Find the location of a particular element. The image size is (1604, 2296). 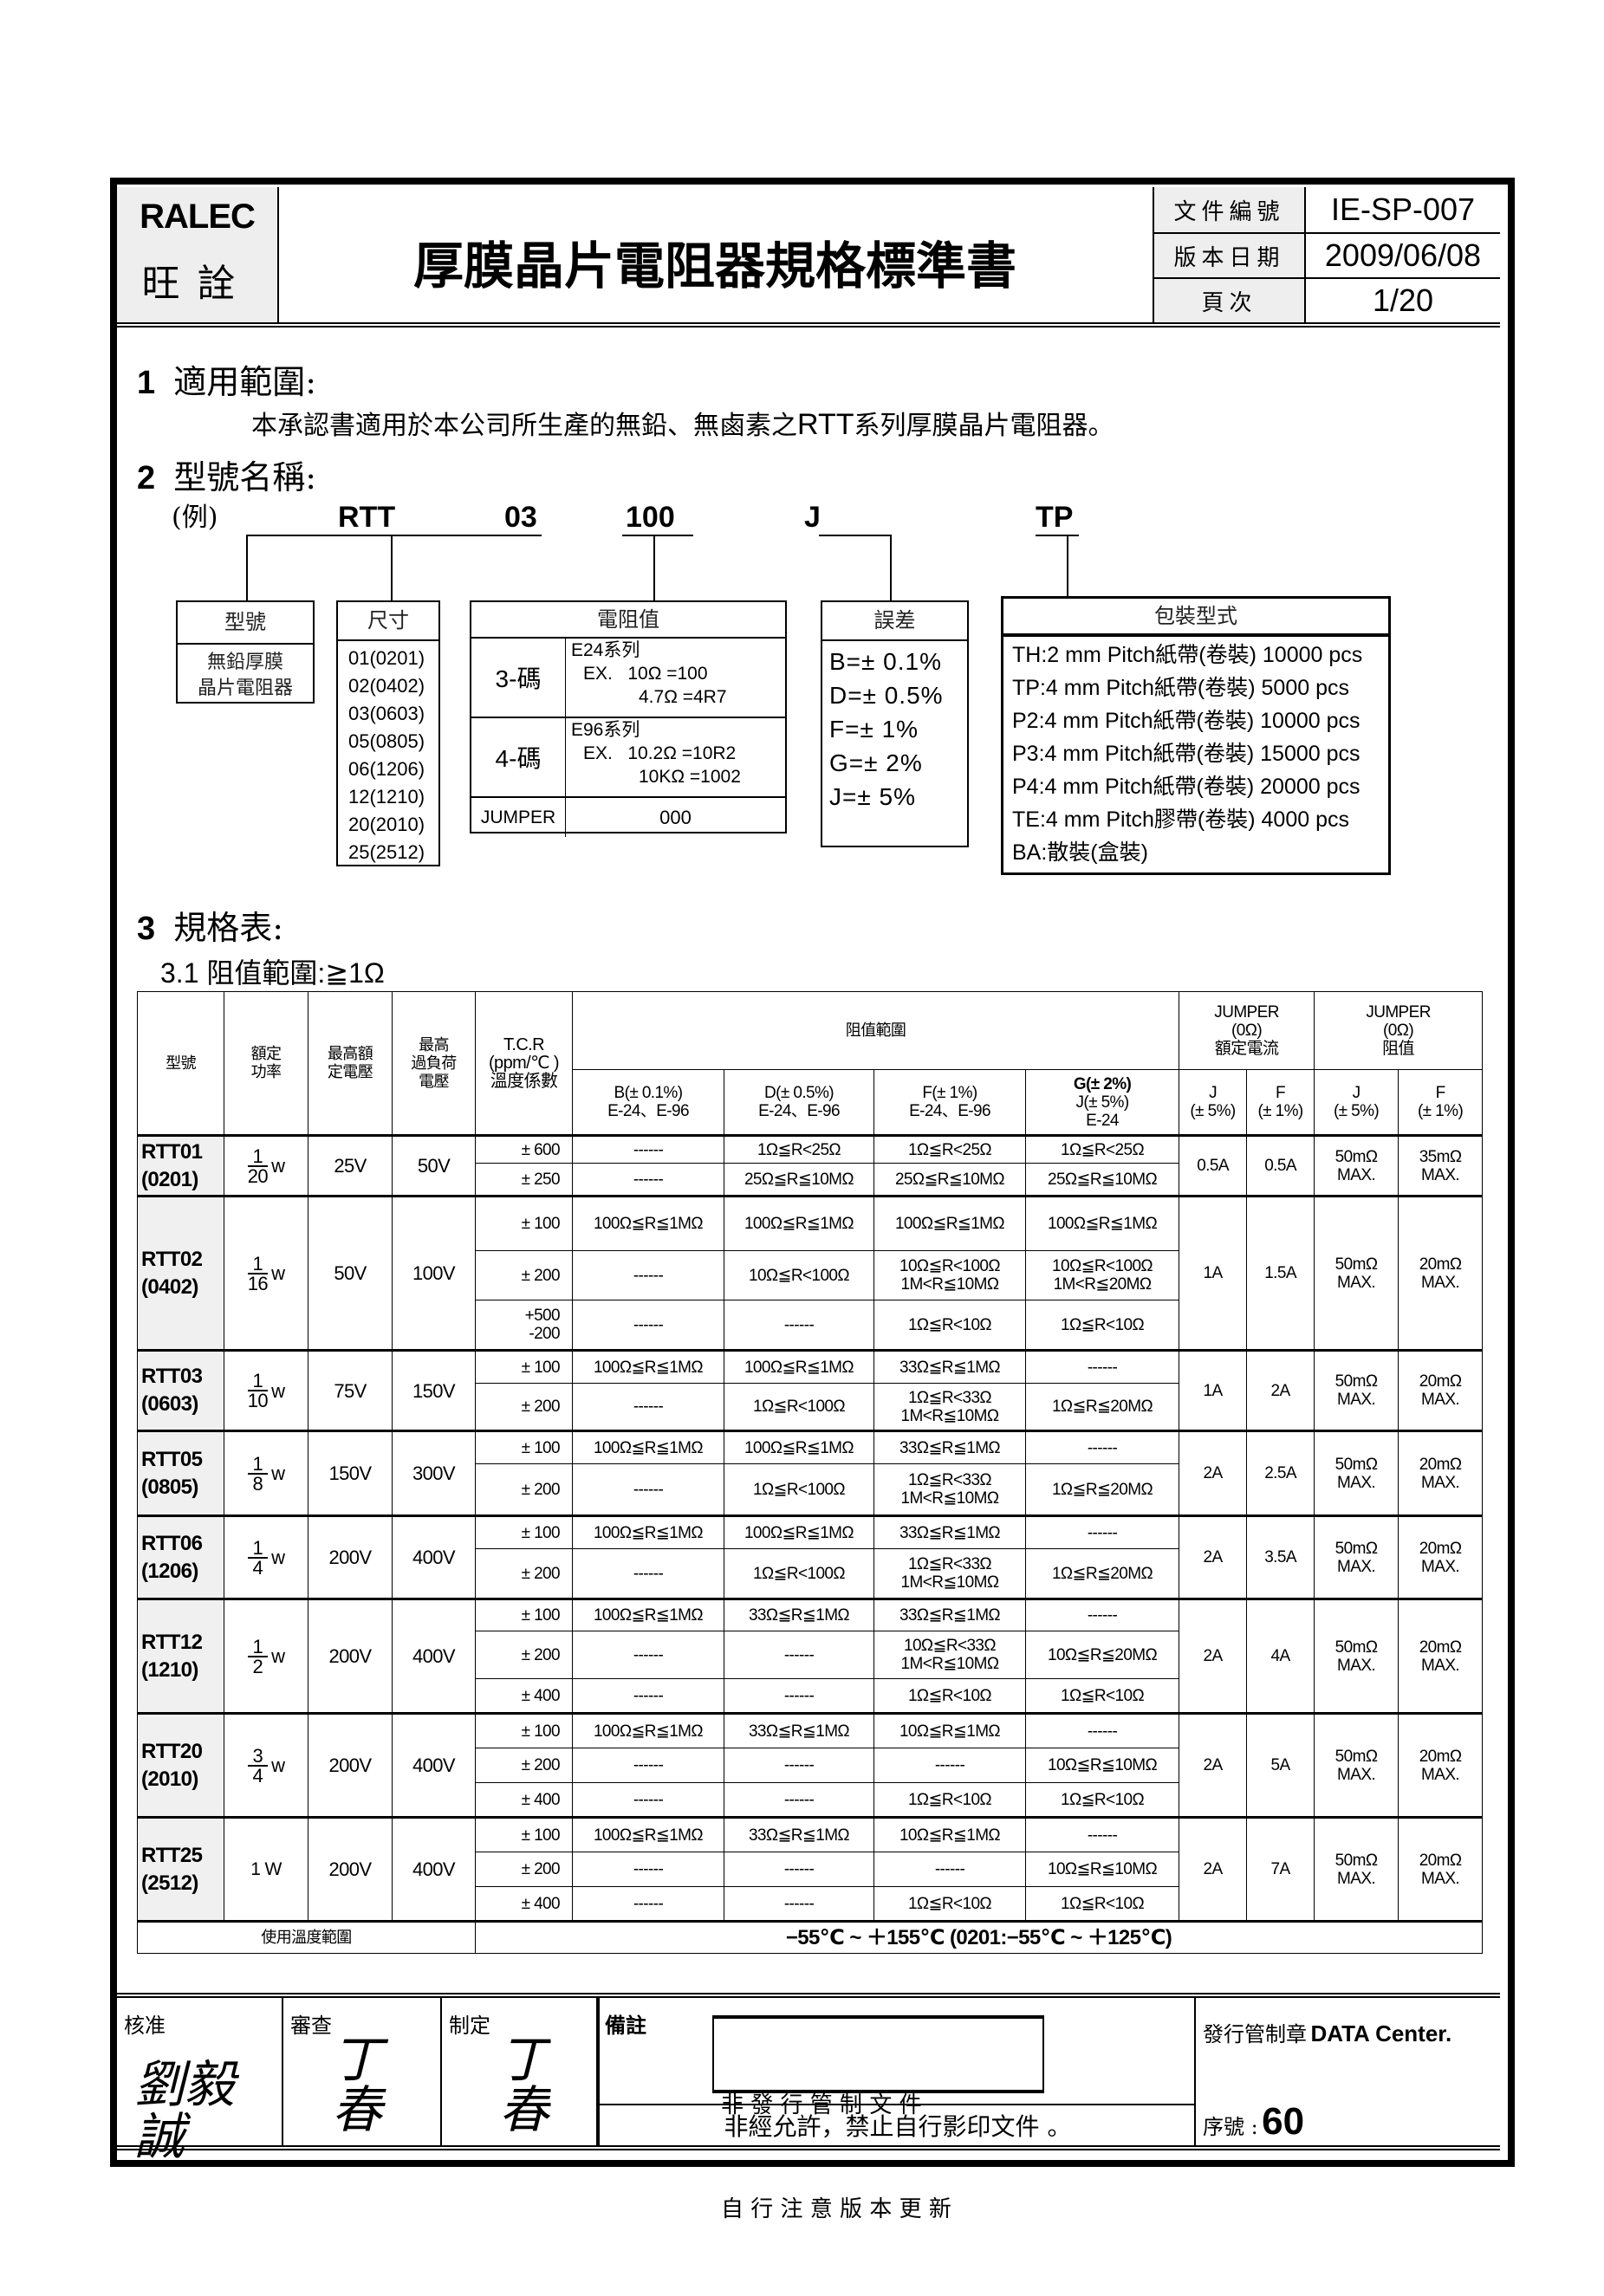

serial-value: 60 is located at coordinates (1283, 2121).